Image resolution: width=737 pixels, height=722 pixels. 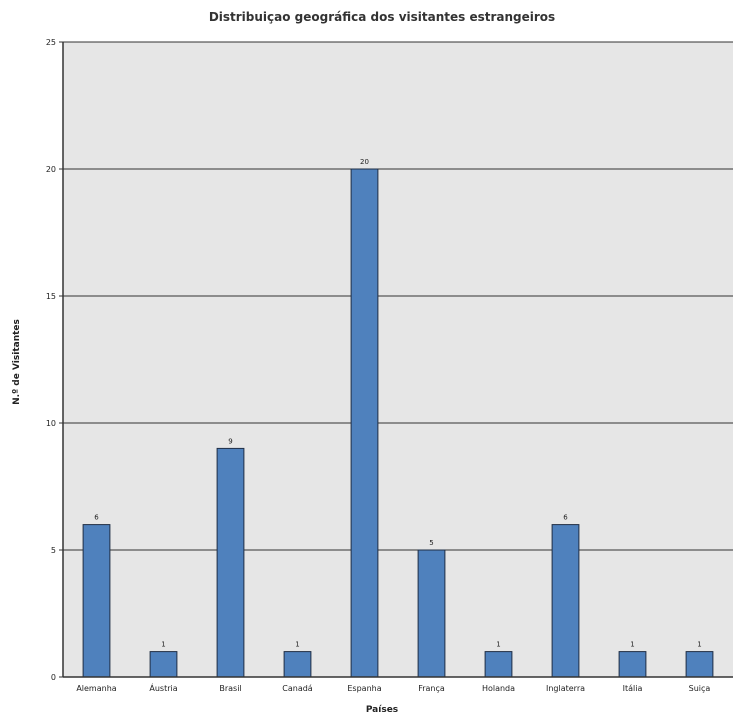 What do you see at coordinates (633, 688) in the screenshot?
I see `x-tick-label: Itália` at bounding box center [633, 688].